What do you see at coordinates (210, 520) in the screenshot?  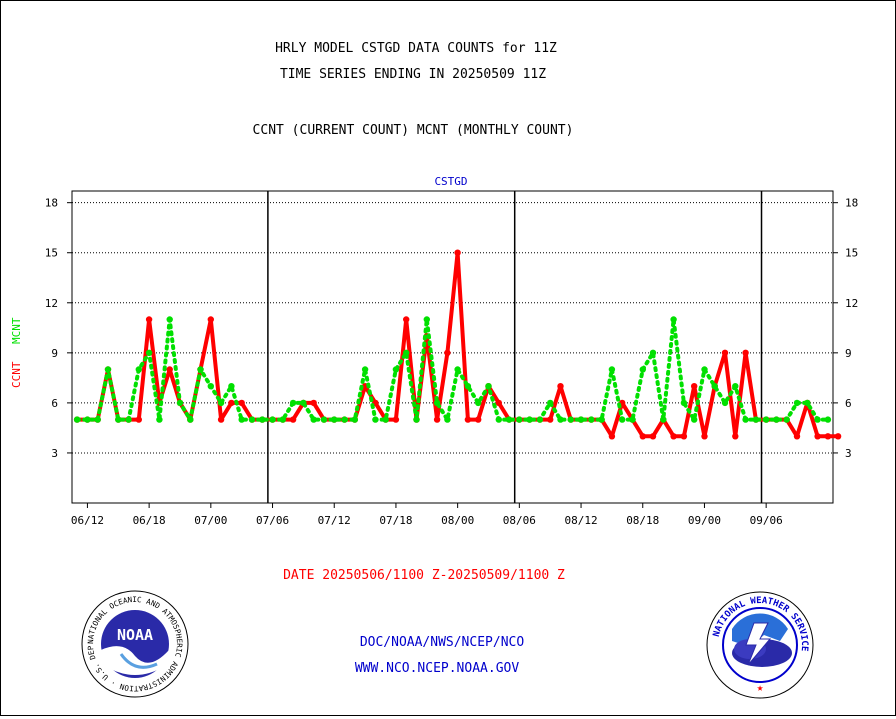 I see `x-tick-label: 07/00` at bounding box center [210, 520].